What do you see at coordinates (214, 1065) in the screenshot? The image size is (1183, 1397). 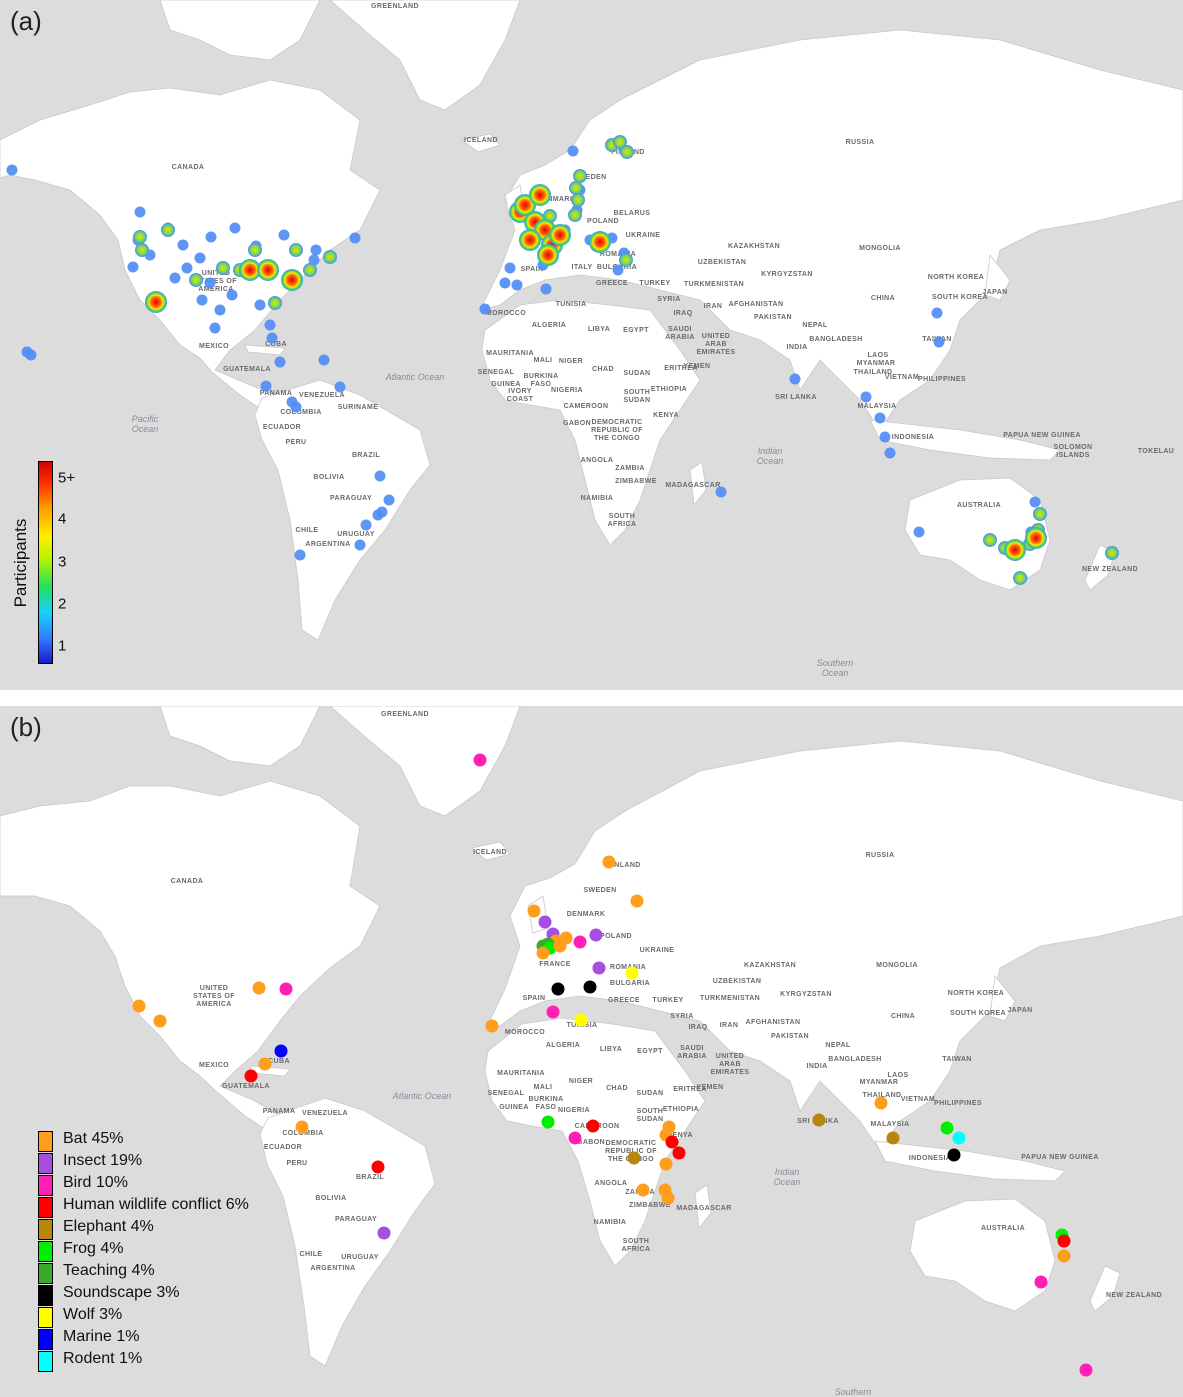 I see `map-label: MEXICO` at bounding box center [214, 1065].